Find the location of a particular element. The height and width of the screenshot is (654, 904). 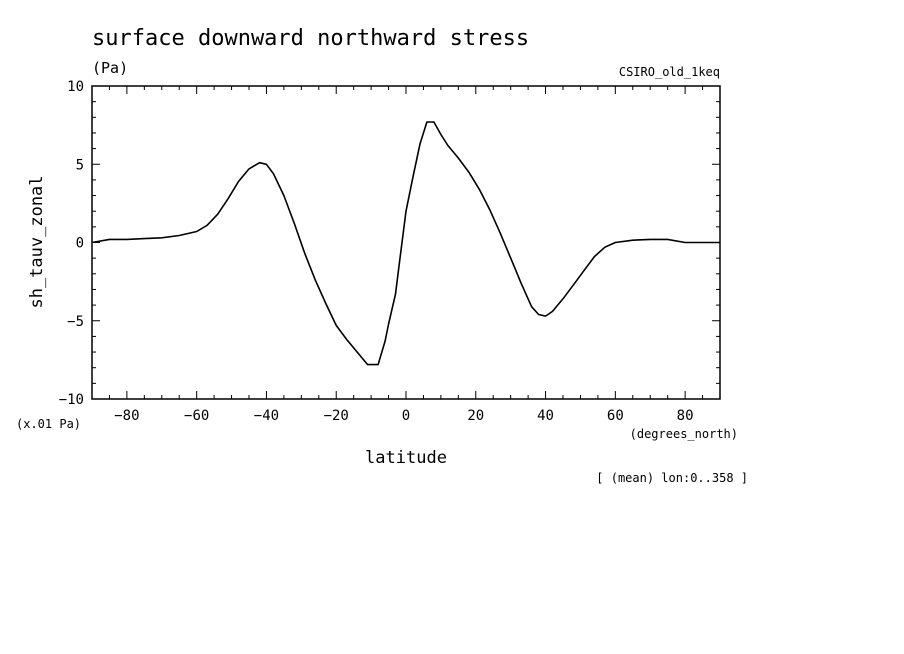

y-tick-label: −5 is located at coordinates (75, 322).